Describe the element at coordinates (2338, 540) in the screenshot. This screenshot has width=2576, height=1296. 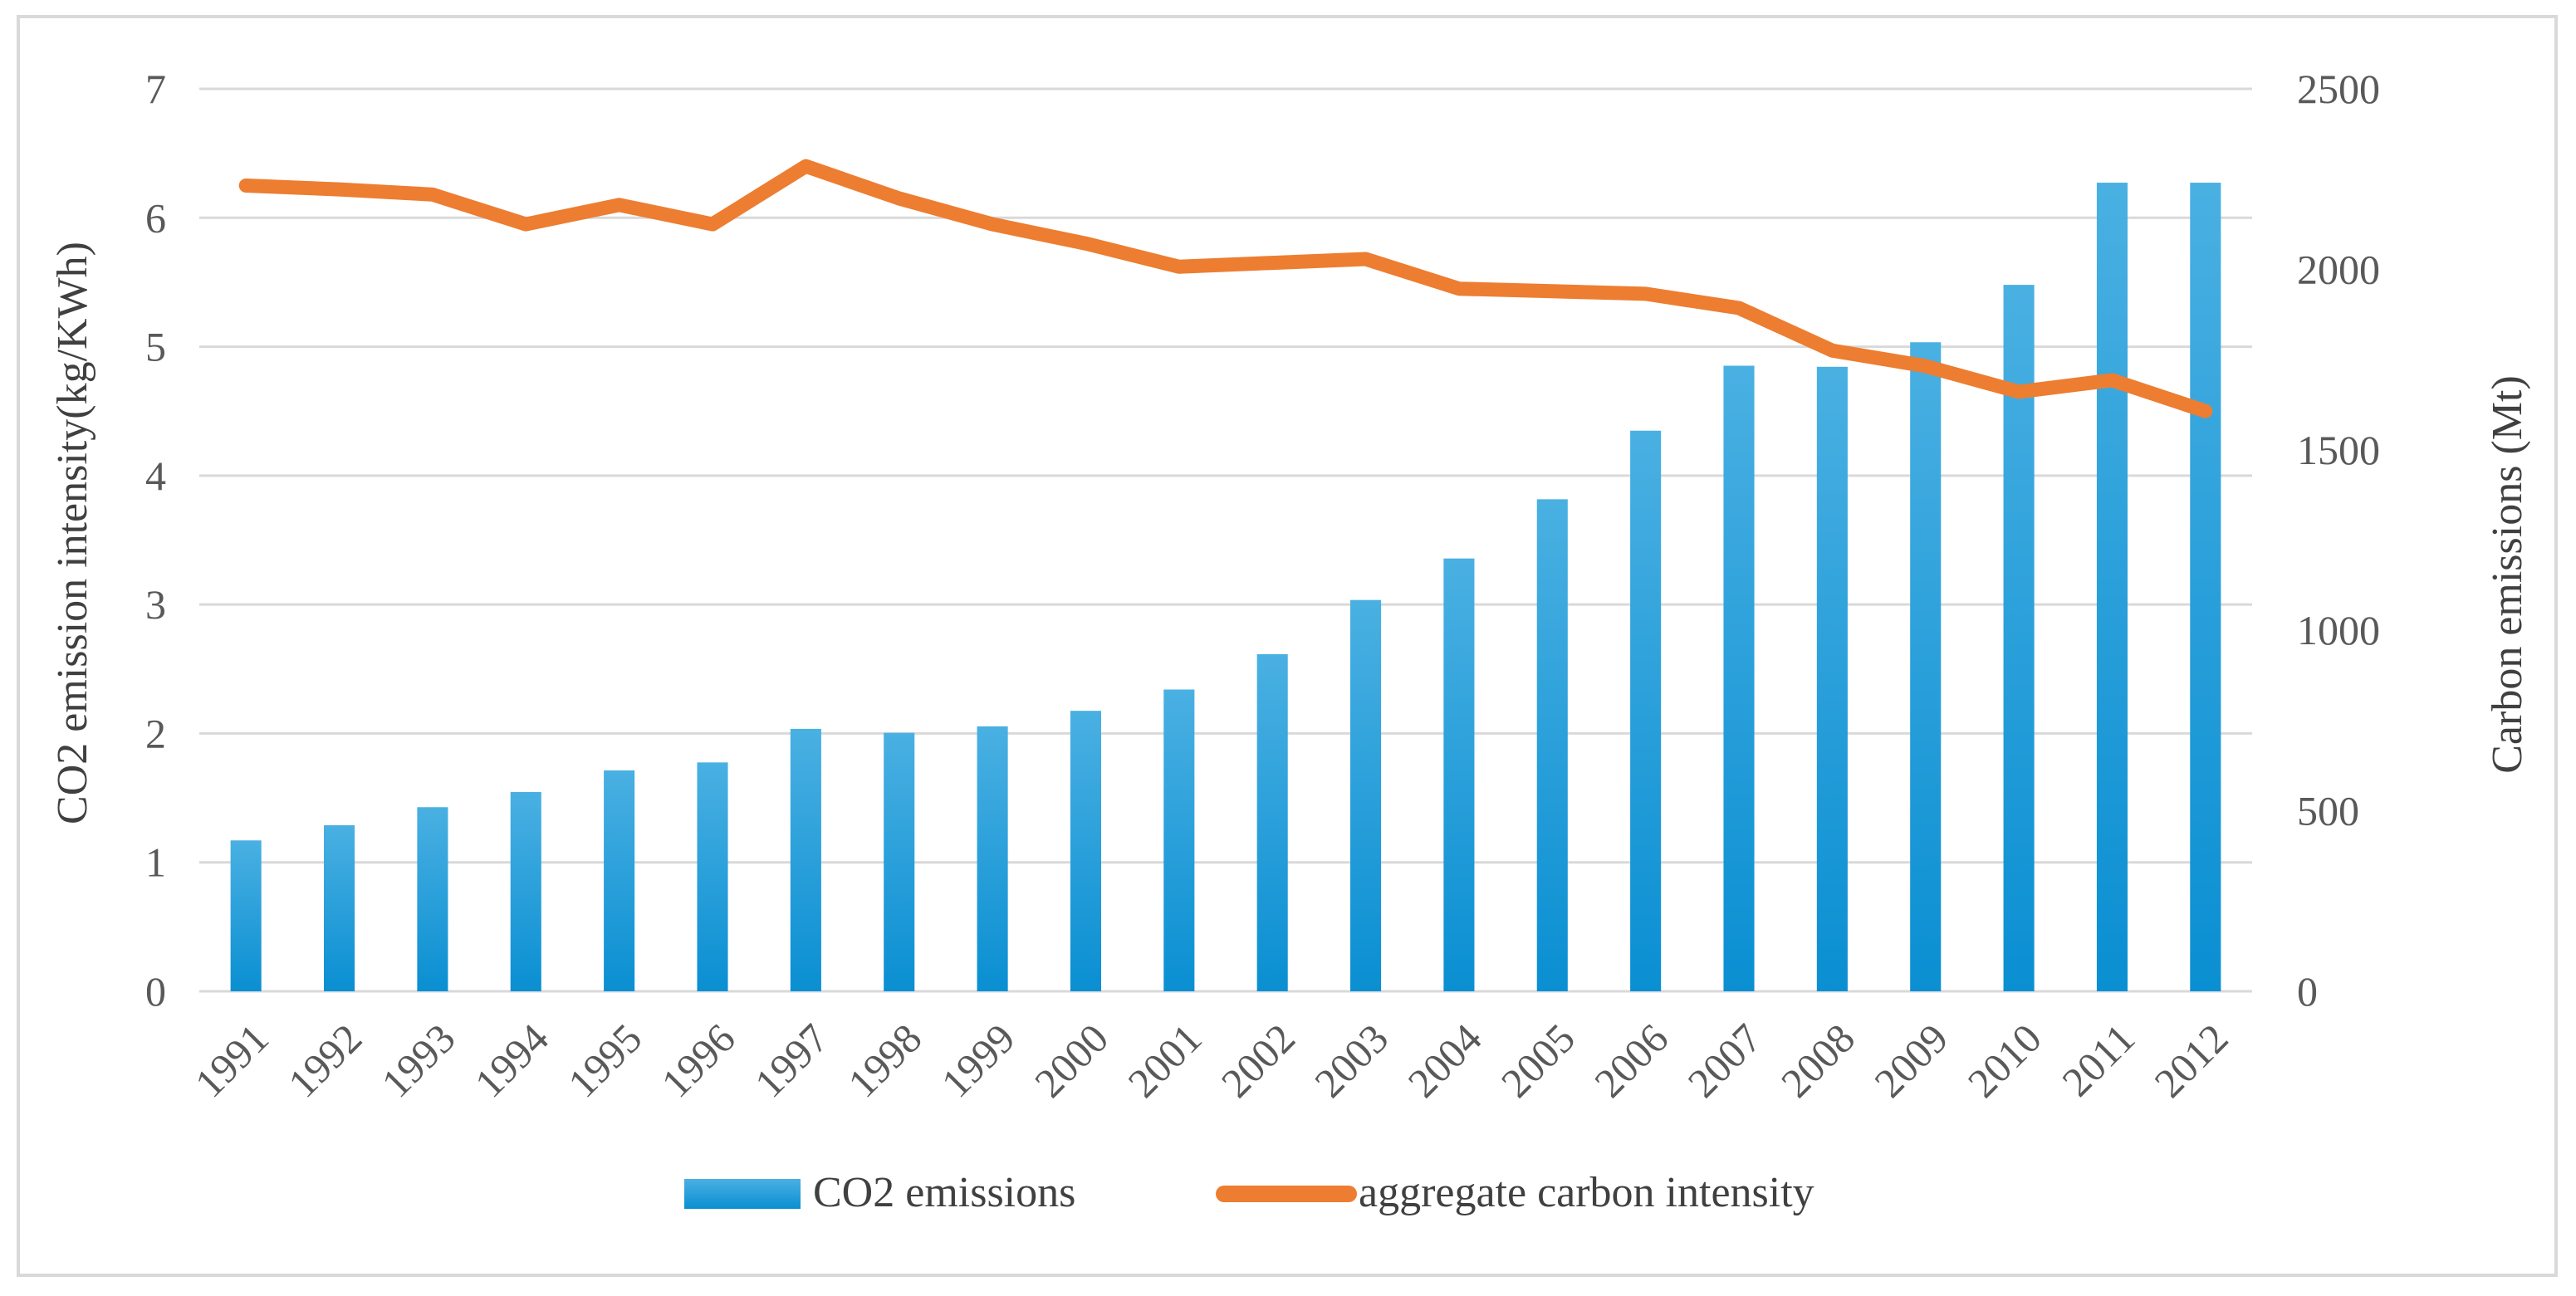
I see `right-axis-ticks: 0 500 1000 1500 2000 2500` at that location.